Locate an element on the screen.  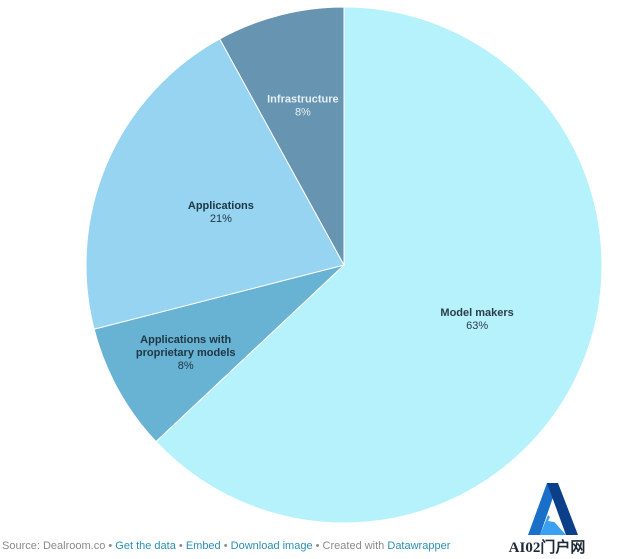
logo-icon is located at coordinates (553, 509).